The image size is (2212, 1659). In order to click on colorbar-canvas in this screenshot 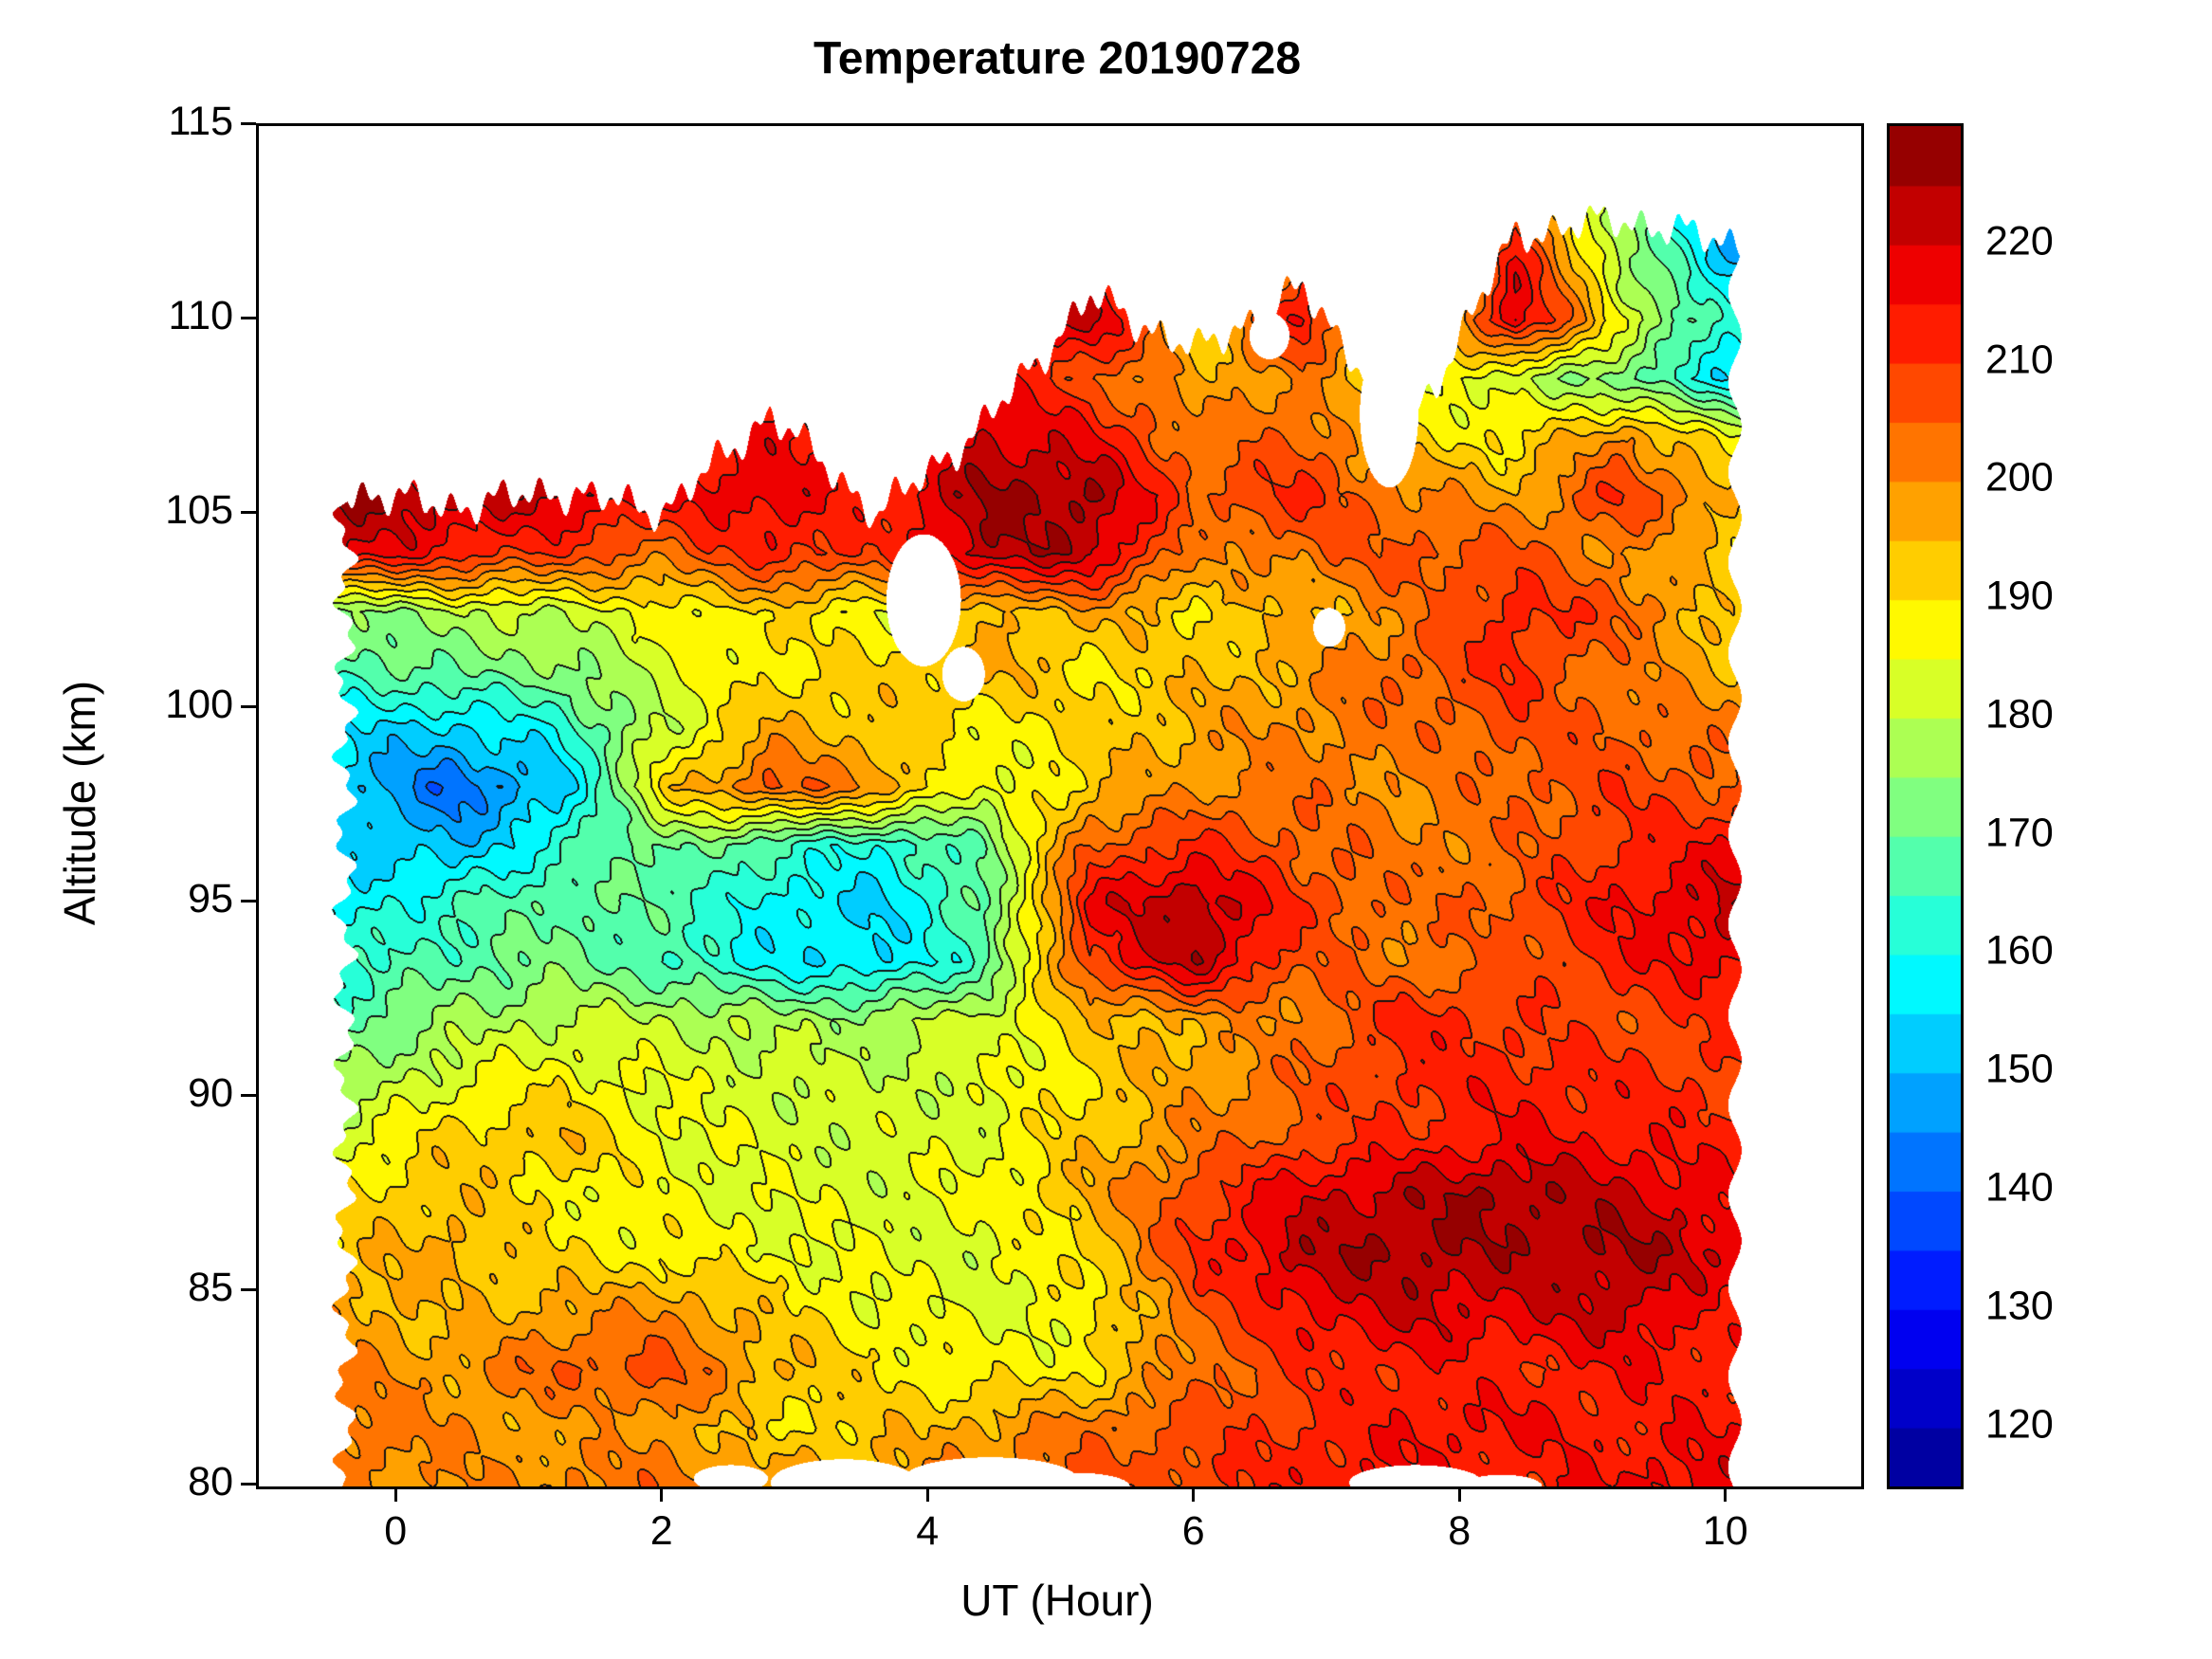, I will do `click(1925, 806)`.